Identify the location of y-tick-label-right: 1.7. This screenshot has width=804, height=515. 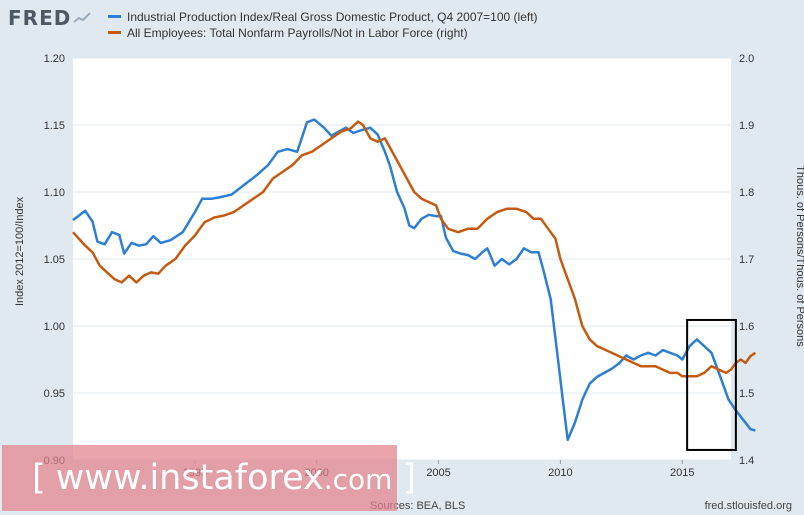
(746, 260).